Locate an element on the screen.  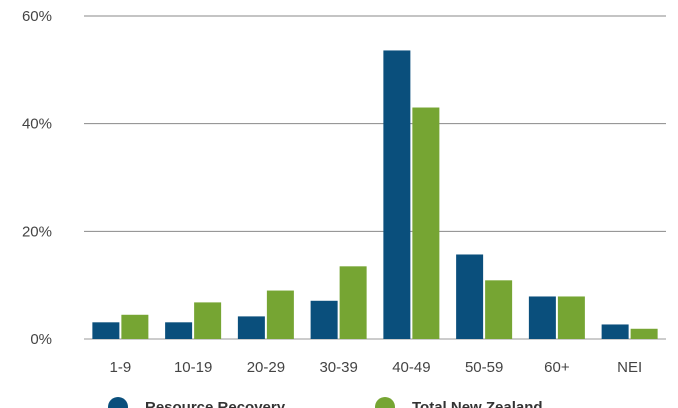
x-tick-label: 10-19 is located at coordinates (193, 367).